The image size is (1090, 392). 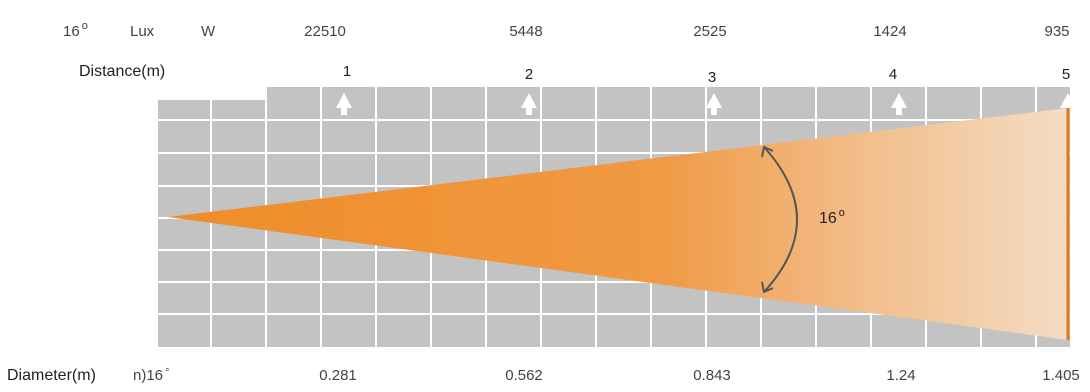 I want to click on header-angle-label: 16 o, so click(x=75, y=30).